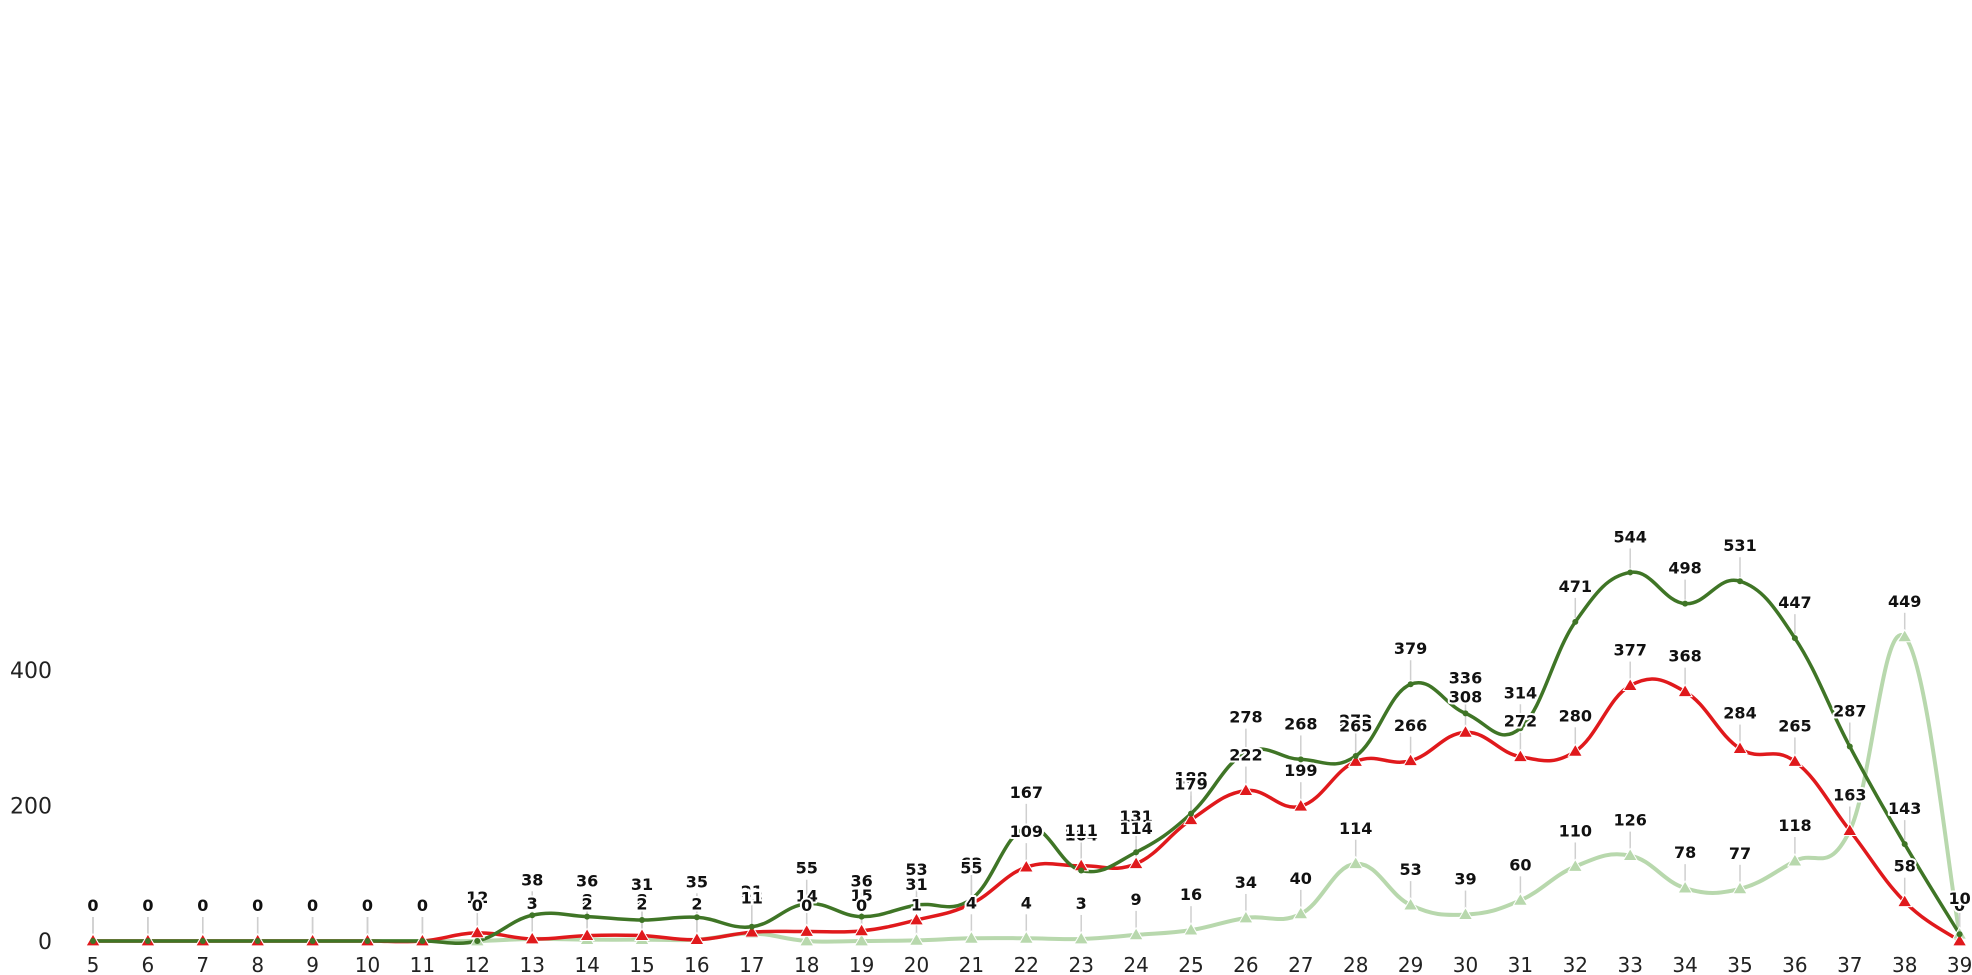 The image size is (1972, 975). I want to click on data-label: 53, so click(1410, 869).